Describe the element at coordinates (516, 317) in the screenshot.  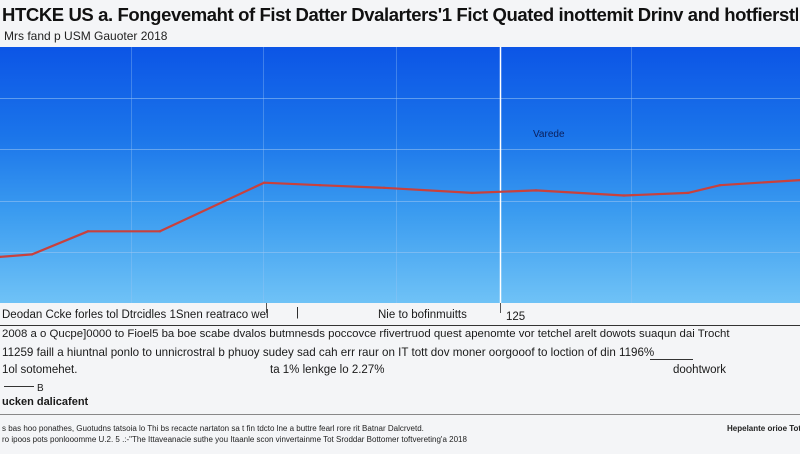
I see `mid-column-number: 125` at that location.